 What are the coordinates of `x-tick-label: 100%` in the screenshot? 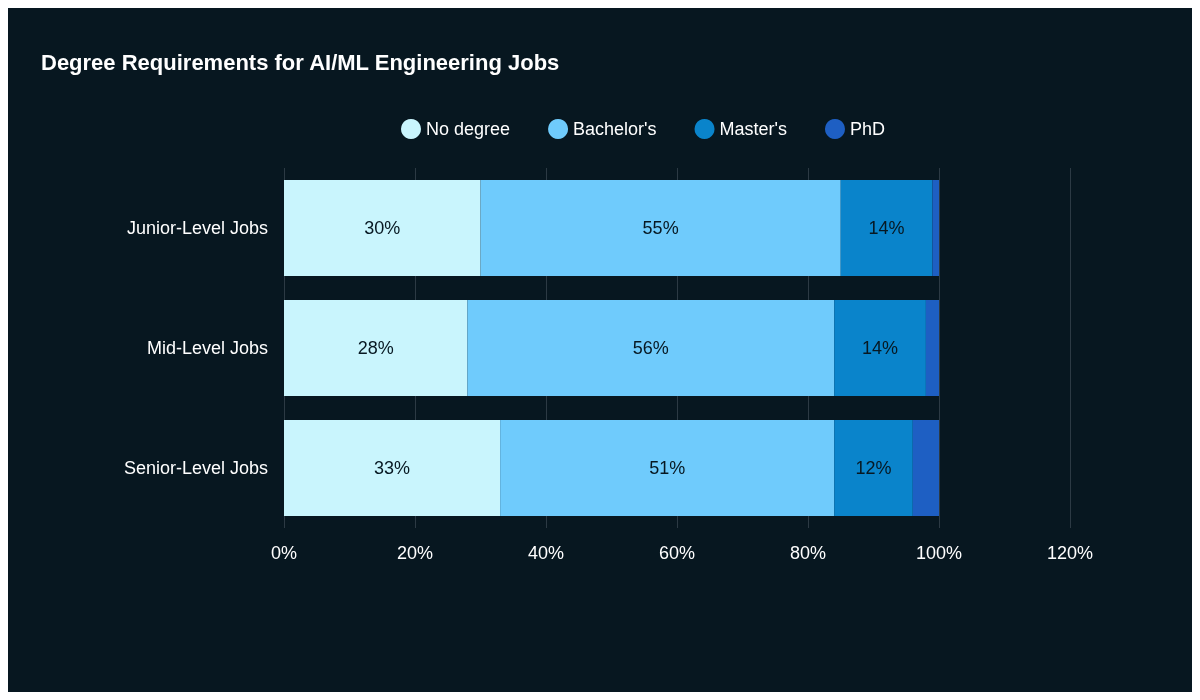 It's located at (939, 553).